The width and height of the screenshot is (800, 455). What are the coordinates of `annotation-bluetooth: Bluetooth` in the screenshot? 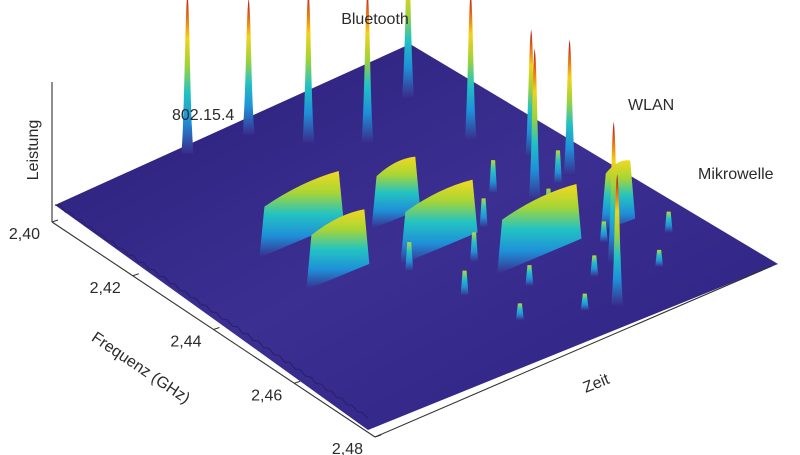 It's located at (375, 19).